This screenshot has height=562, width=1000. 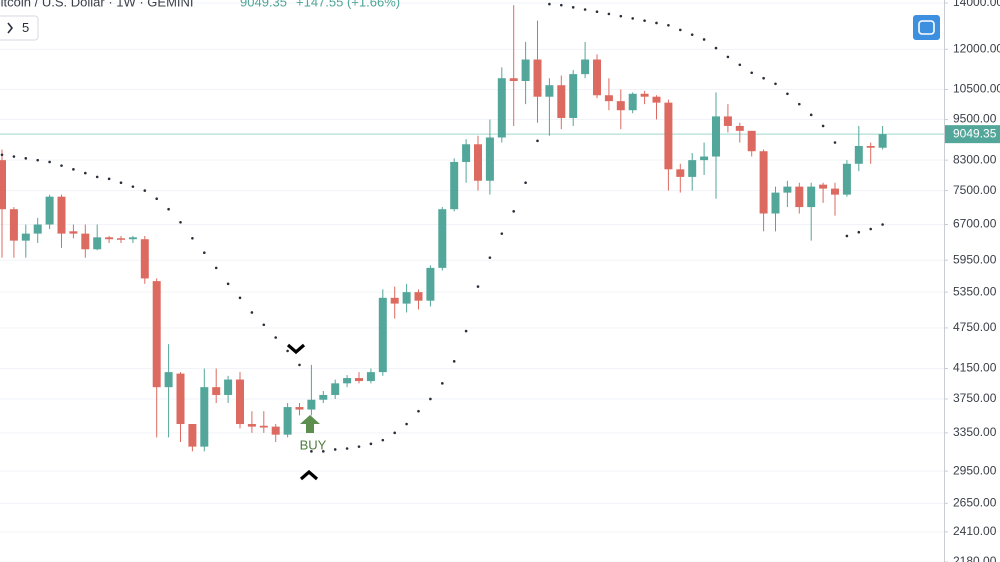 What do you see at coordinates (975, 224) in the screenshot?
I see `y-tick-label: 6700.00` at bounding box center [975, 224].